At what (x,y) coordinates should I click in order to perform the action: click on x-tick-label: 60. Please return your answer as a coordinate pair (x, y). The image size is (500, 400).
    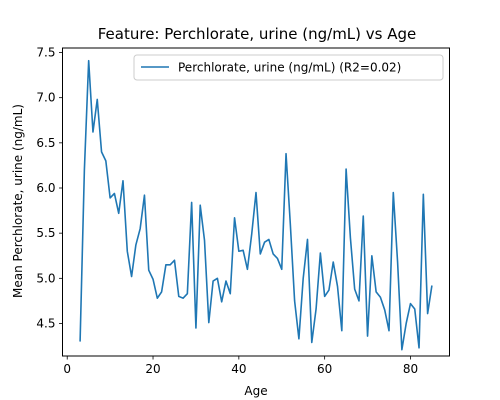
    Looking at the image, I should click on (324, 369).